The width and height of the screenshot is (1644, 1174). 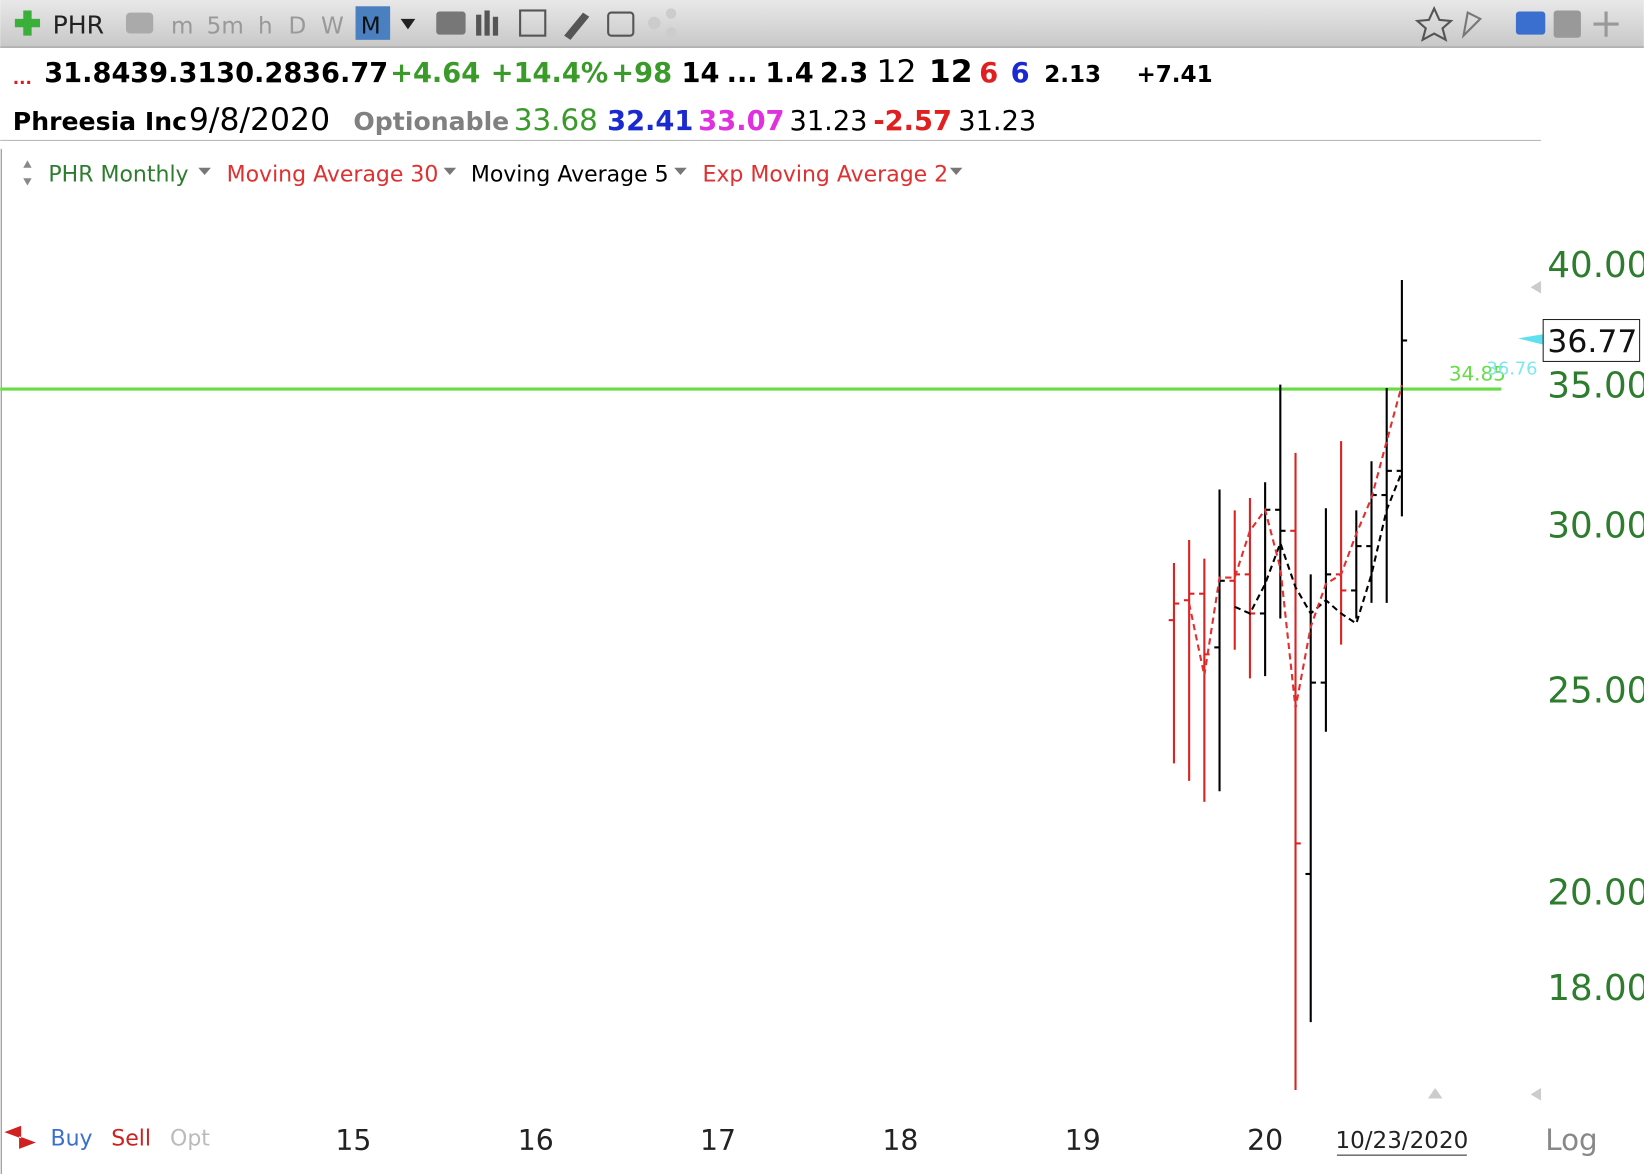 I want to click on sell-button: Sell, so click(x=131, y=1139).